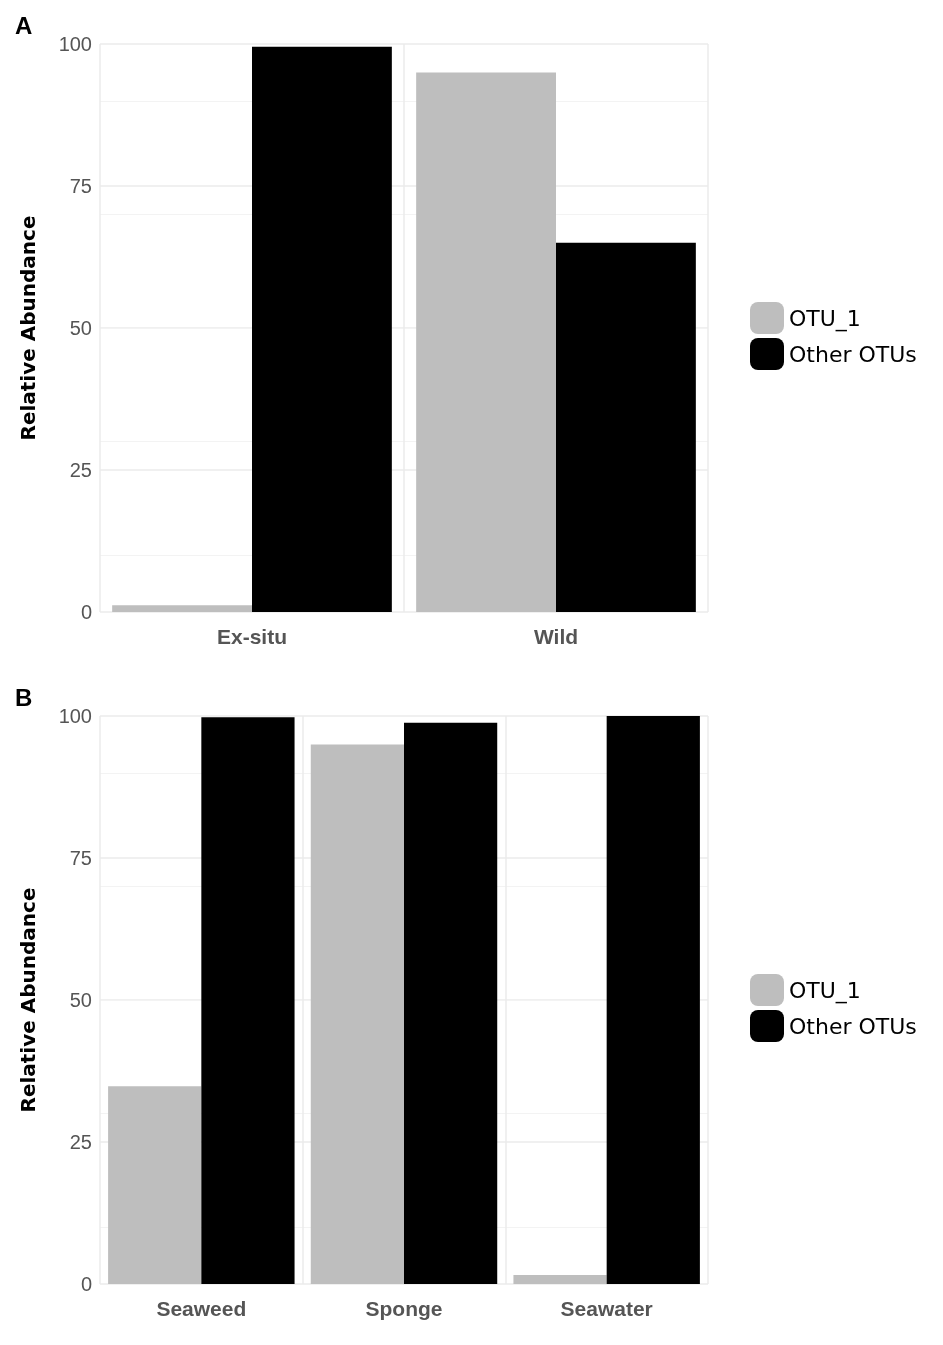  I want to click on x-tick-label: Sponge, so click(404, 1308).